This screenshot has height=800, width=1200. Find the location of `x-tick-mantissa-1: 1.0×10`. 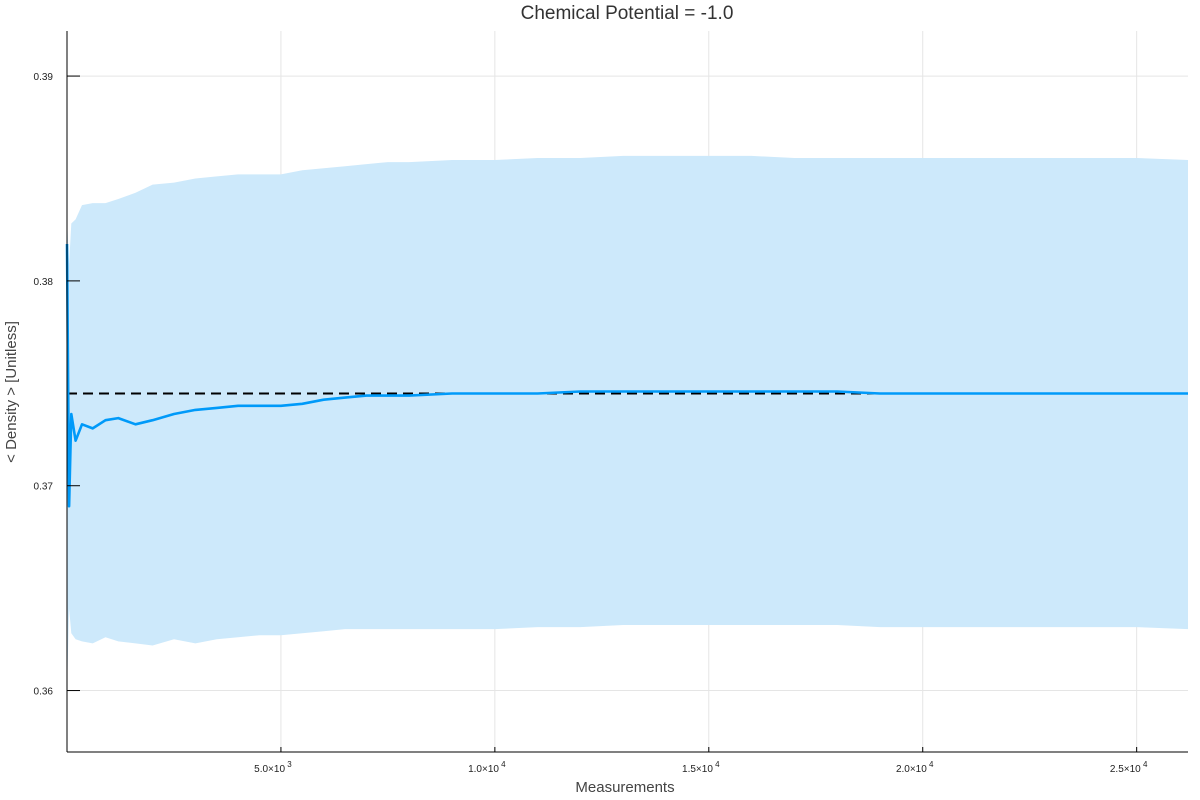

x-tick-mantissa-1: 1.0×10 is located at coordinates (483, 769).